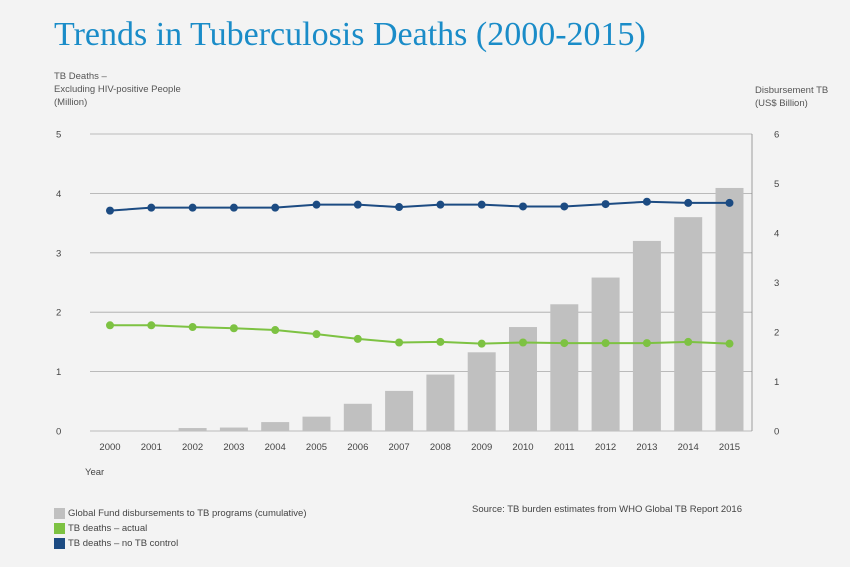 The width and height of the screenshot is (850, 567). What do you see at coordinates (420, 334) in the screenshot?
I see `deaths-actual-line` at bounding box center [420, 334].